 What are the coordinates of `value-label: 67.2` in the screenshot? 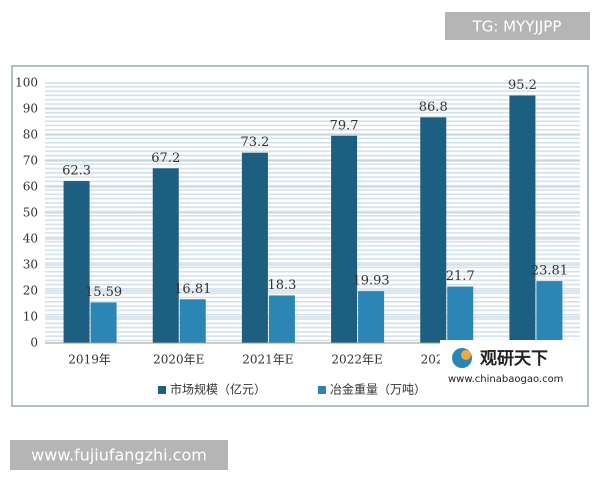 It's located at (165, 158).